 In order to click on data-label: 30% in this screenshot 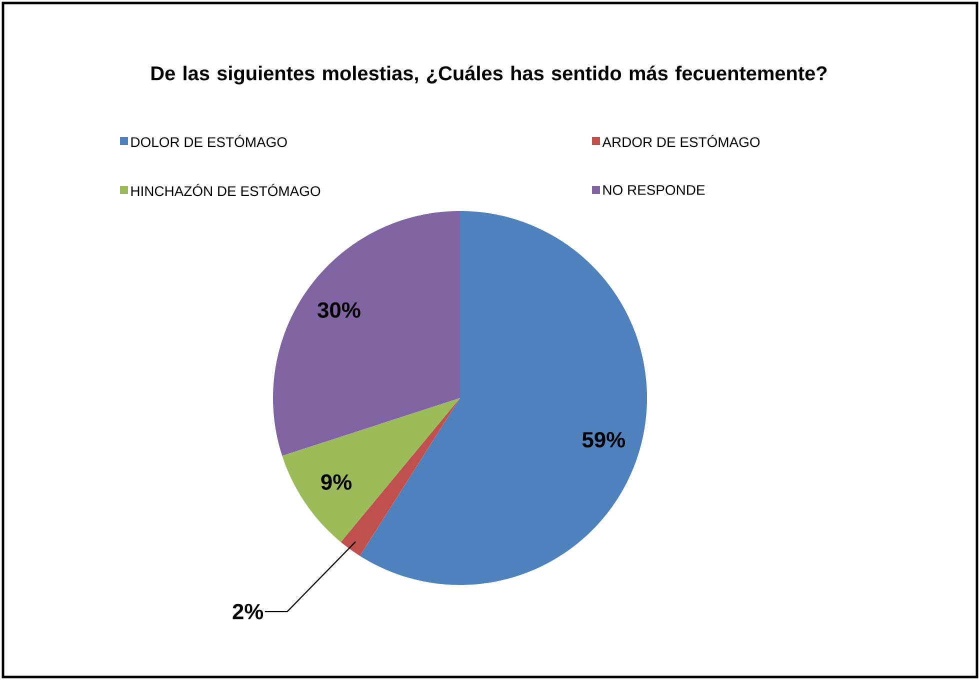, I will do `click(339, 310)`.